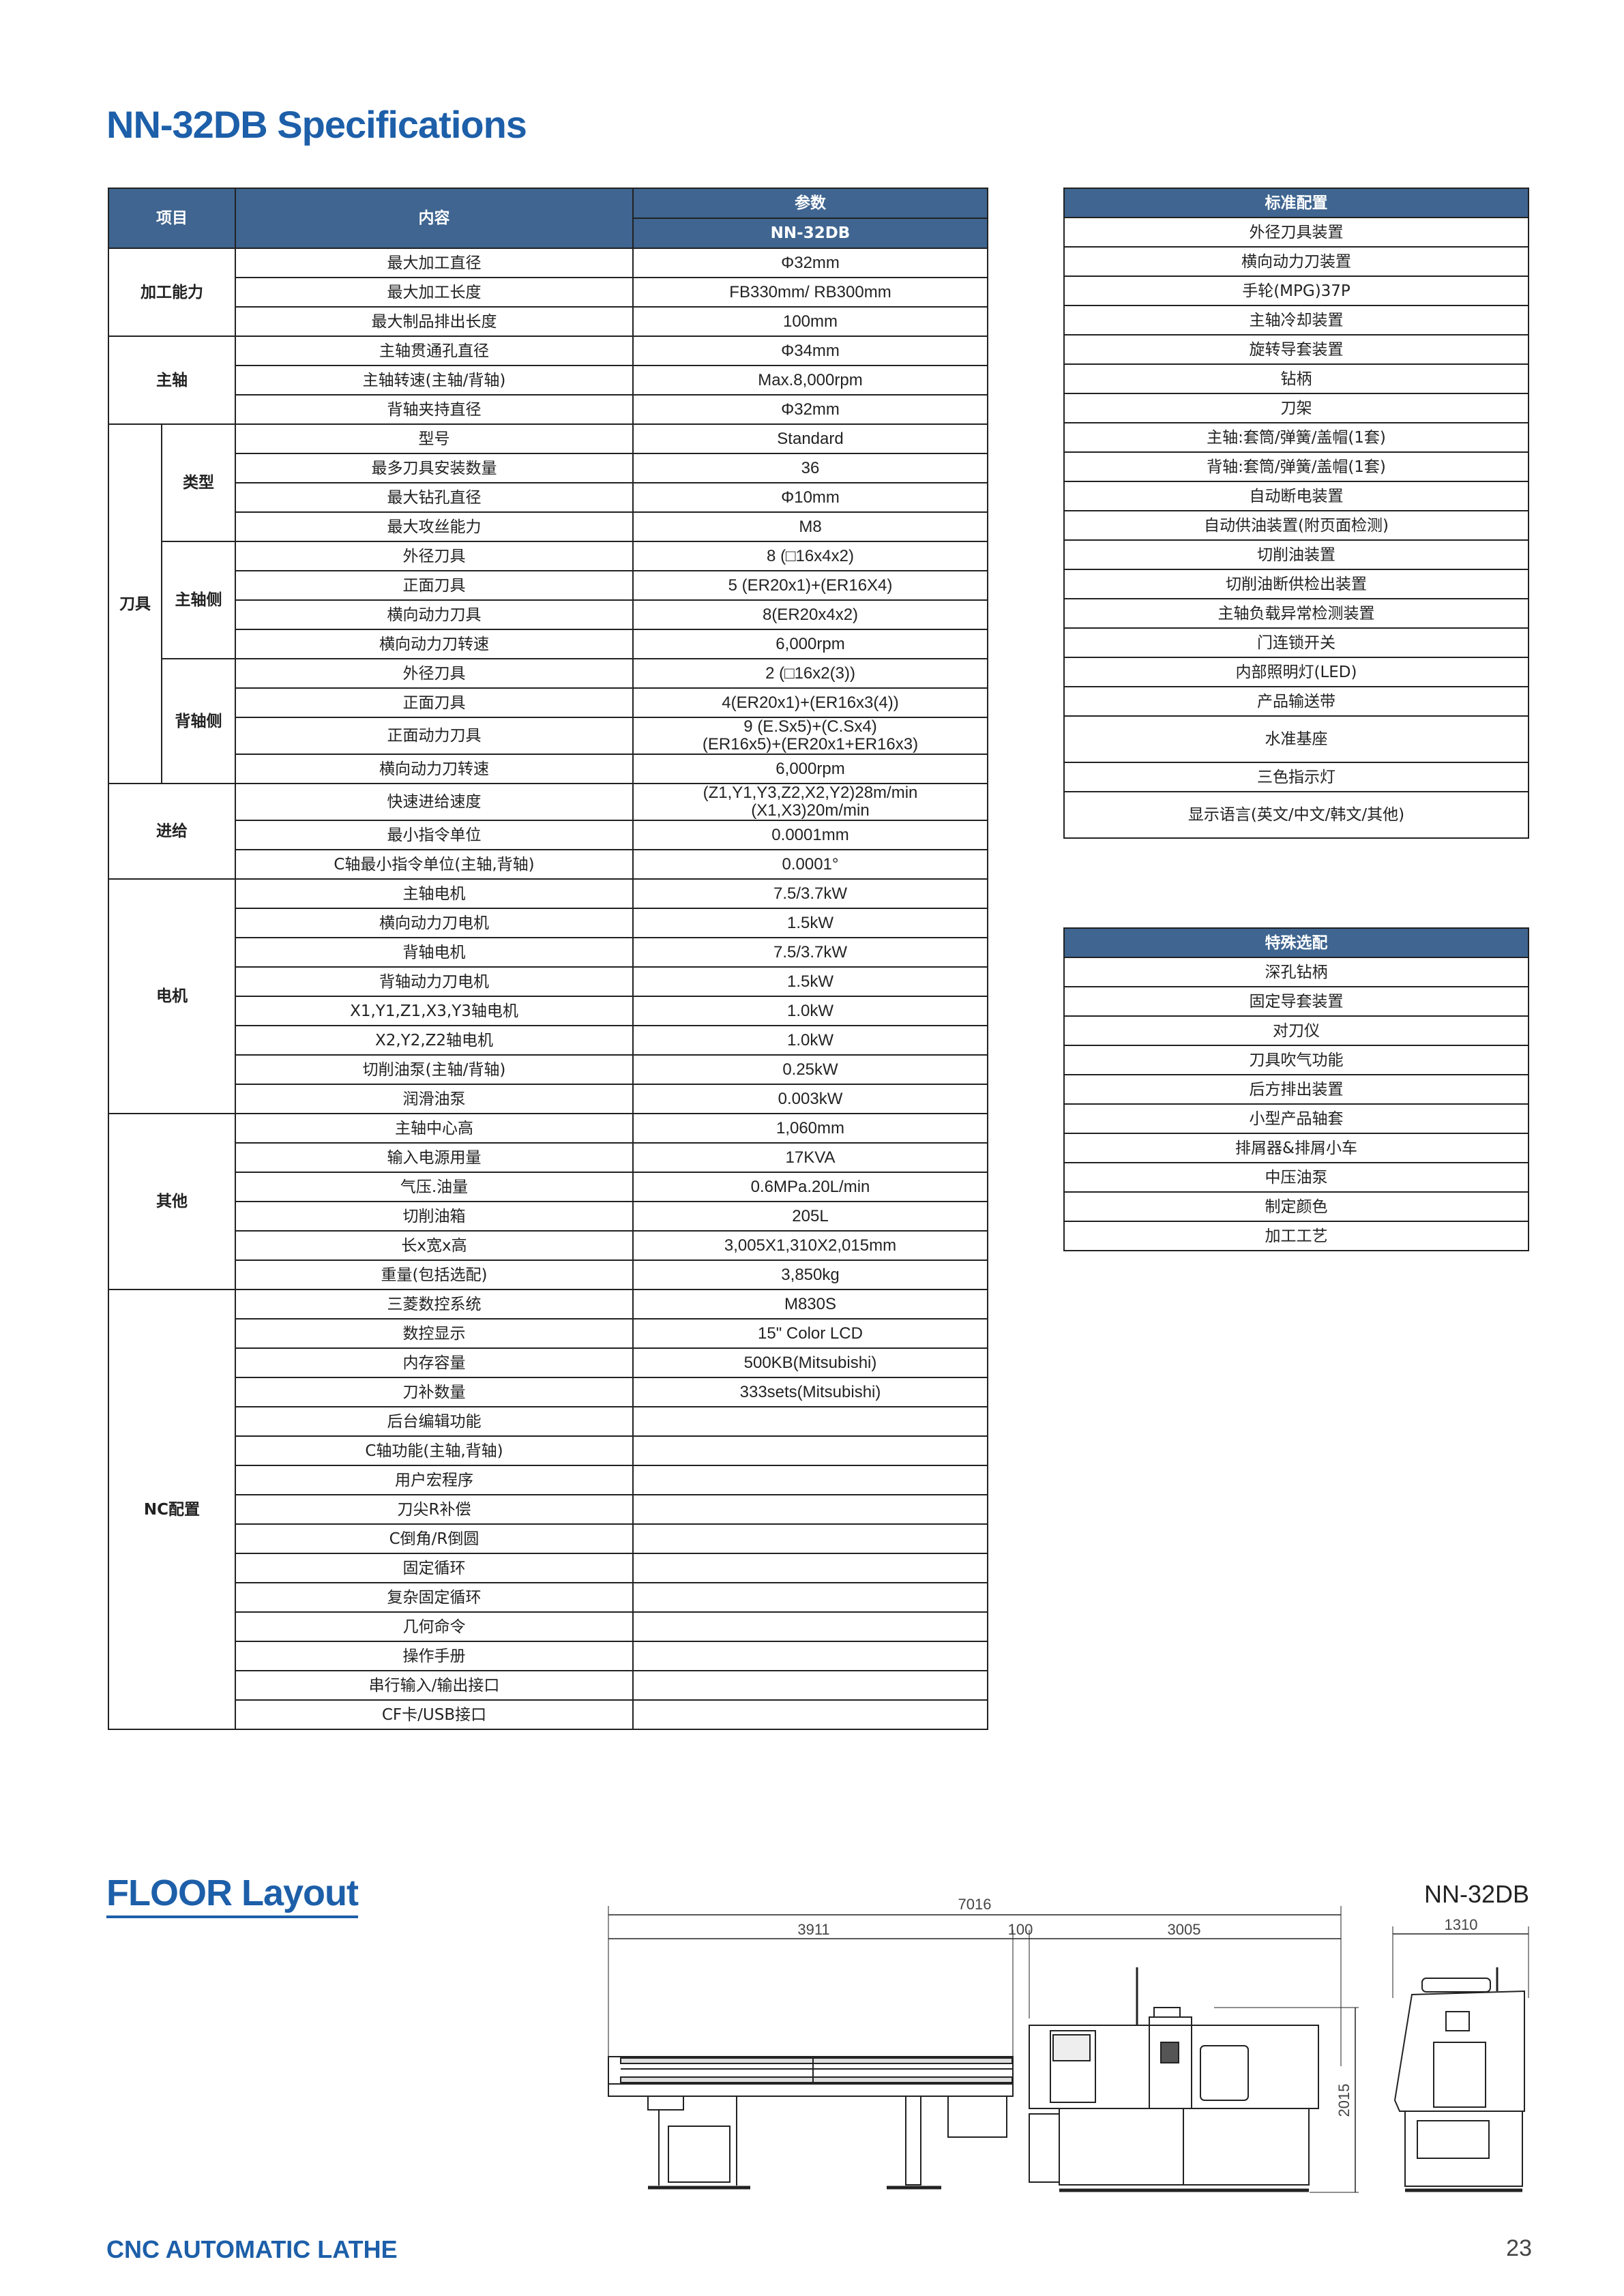 The width and height of the screenshot is (1624, 2296). I want to click on table-row: C倒角/R倒圆, so click(548, 1539).